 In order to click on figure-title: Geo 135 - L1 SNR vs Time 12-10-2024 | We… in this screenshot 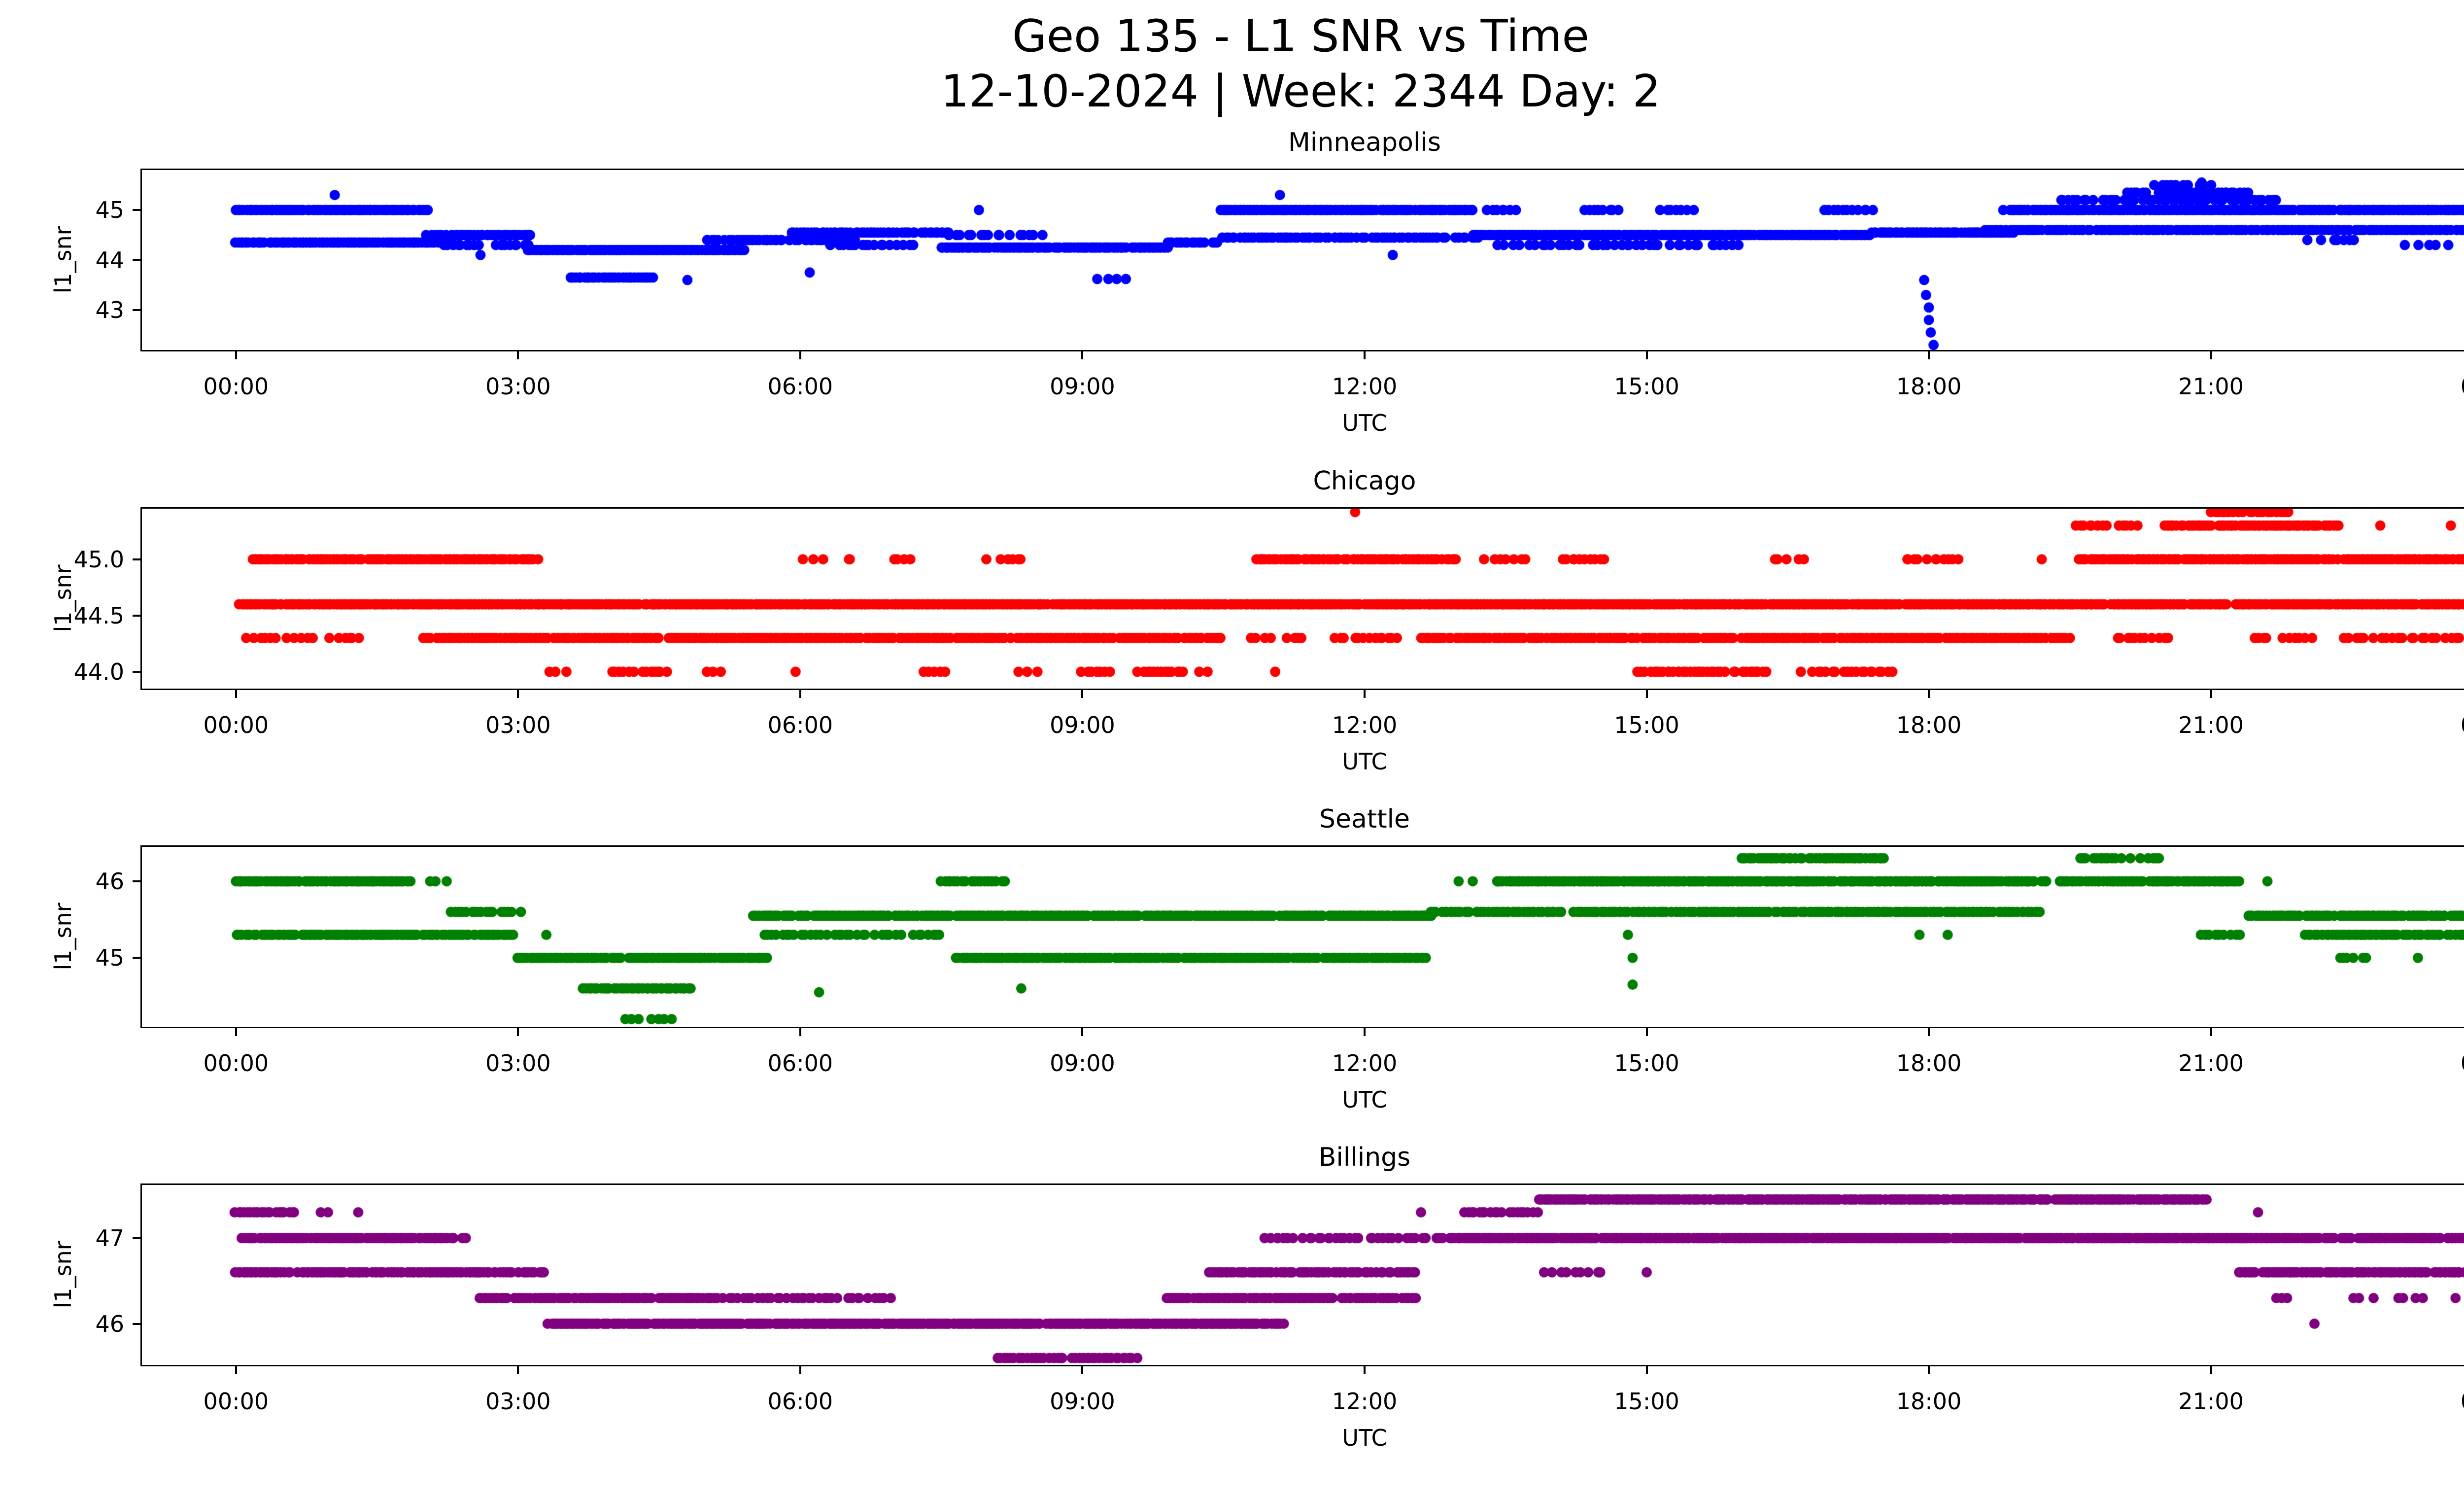, I will do `click(1232, 64)`.